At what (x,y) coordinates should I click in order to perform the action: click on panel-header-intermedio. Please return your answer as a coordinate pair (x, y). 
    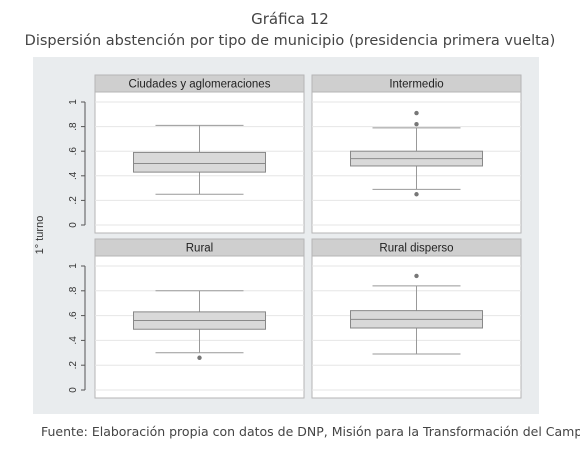
    Looking at the image, I should click on (416, 83).